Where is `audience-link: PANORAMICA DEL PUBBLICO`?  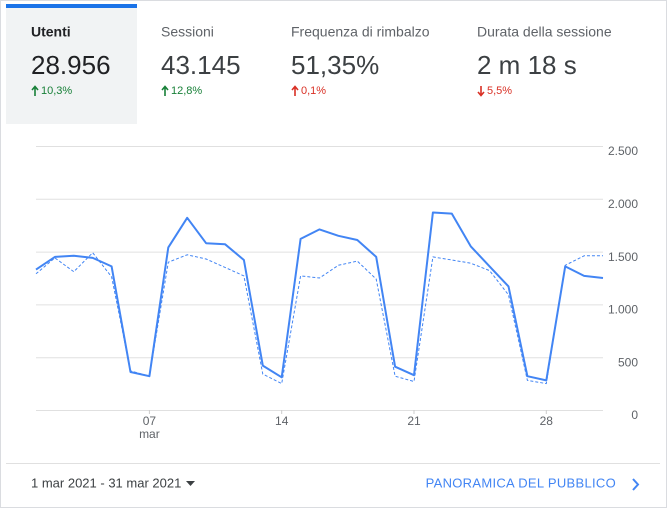 audience-link: PANORAMICA DEL PUBBLICO is located at coordinates (521, 482).